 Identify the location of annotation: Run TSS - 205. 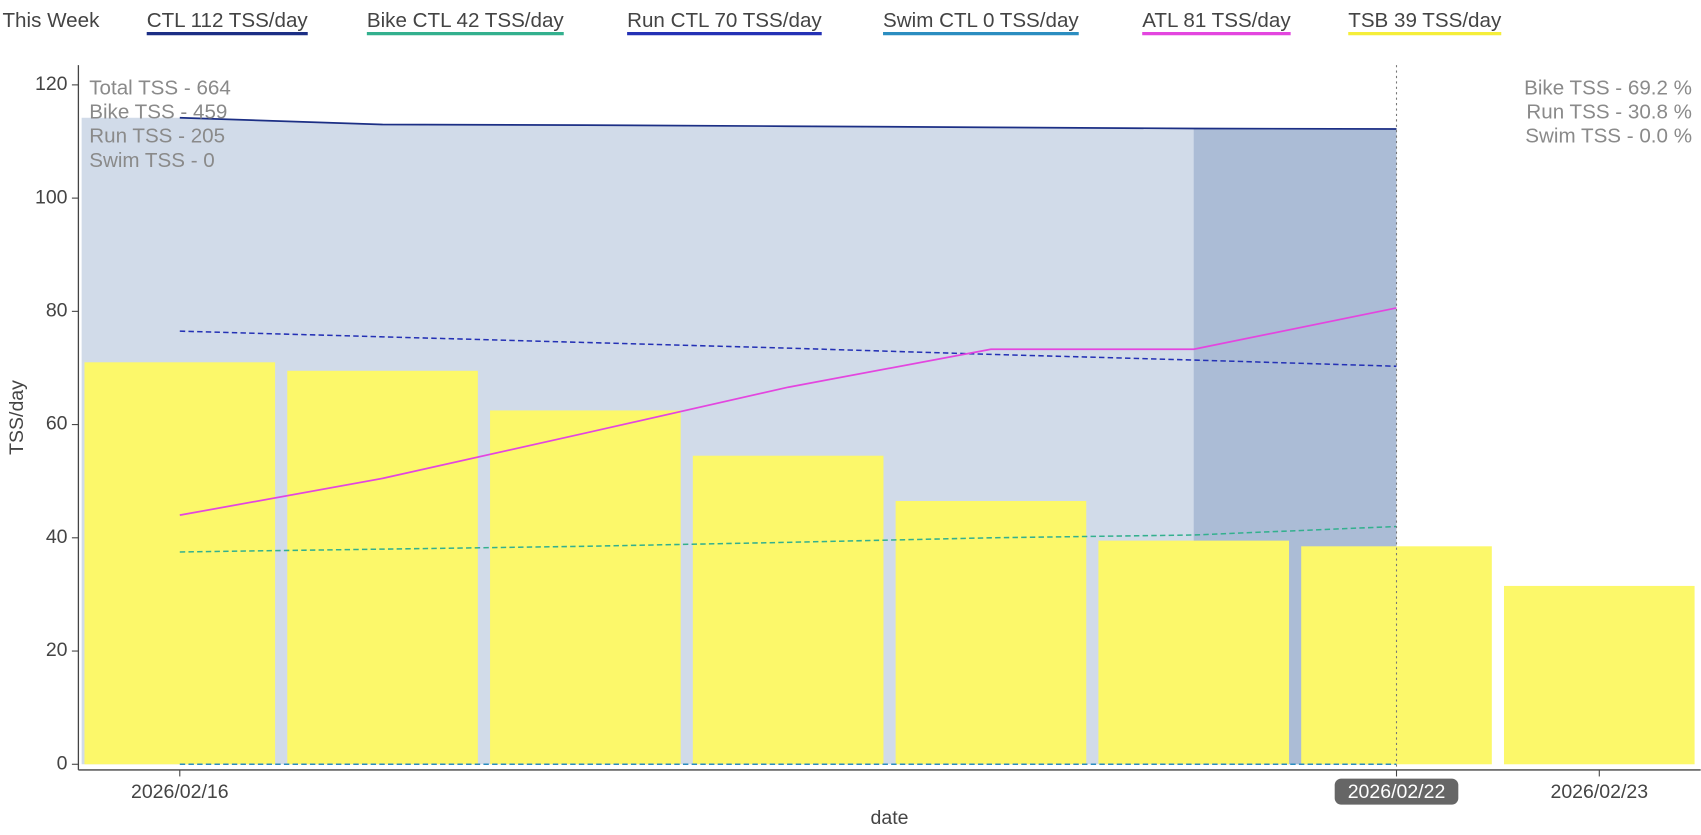
(157, 136).